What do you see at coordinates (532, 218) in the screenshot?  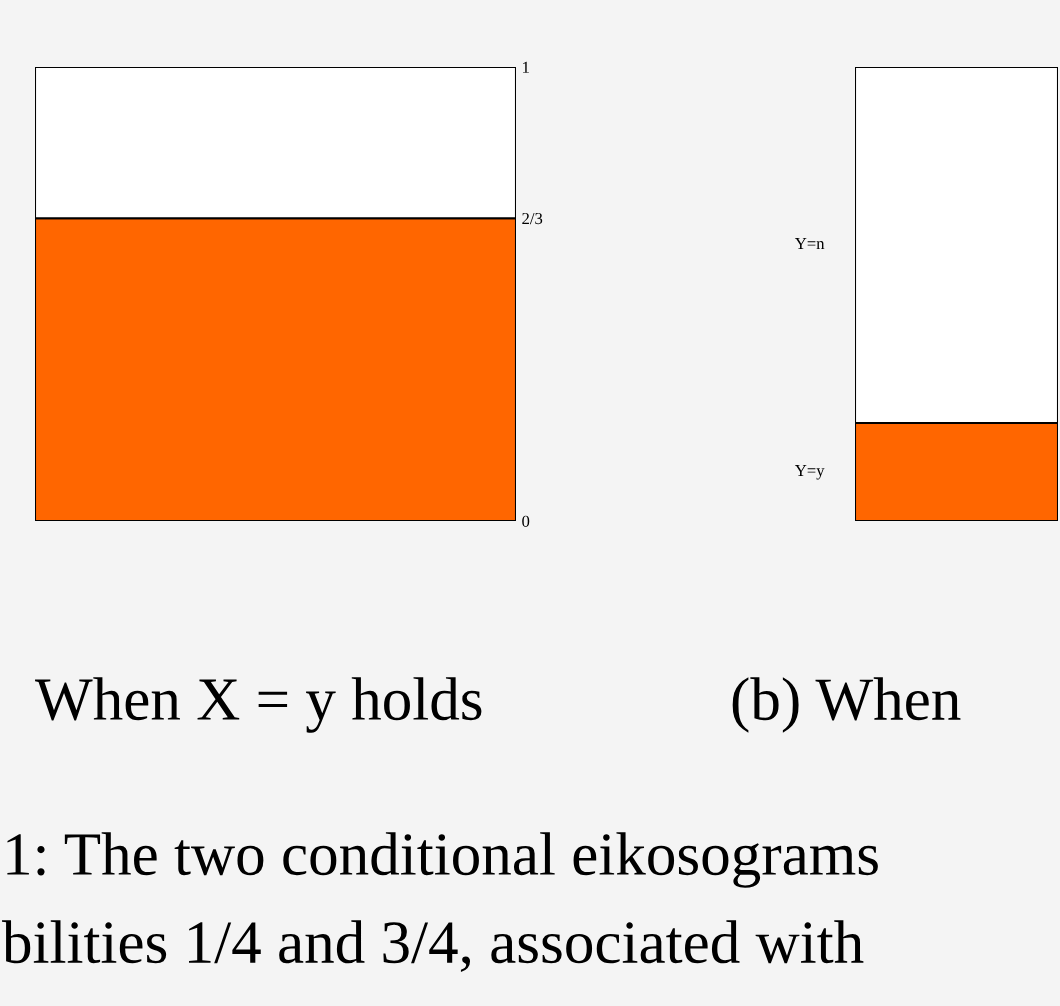 I see `y-tick-label: 2/3` at bounding box center [532, 218].